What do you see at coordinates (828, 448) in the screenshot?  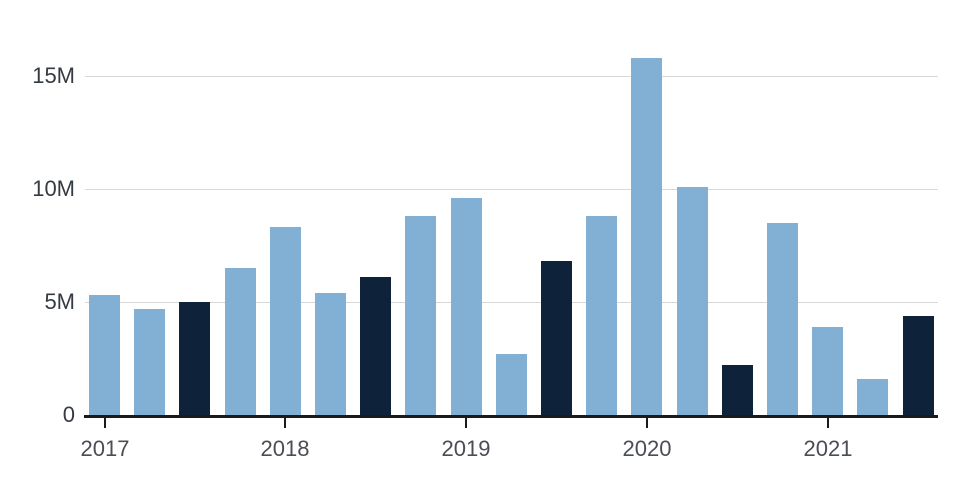 I see `x-tick-label: 2021` at bounding box center [828, 448].